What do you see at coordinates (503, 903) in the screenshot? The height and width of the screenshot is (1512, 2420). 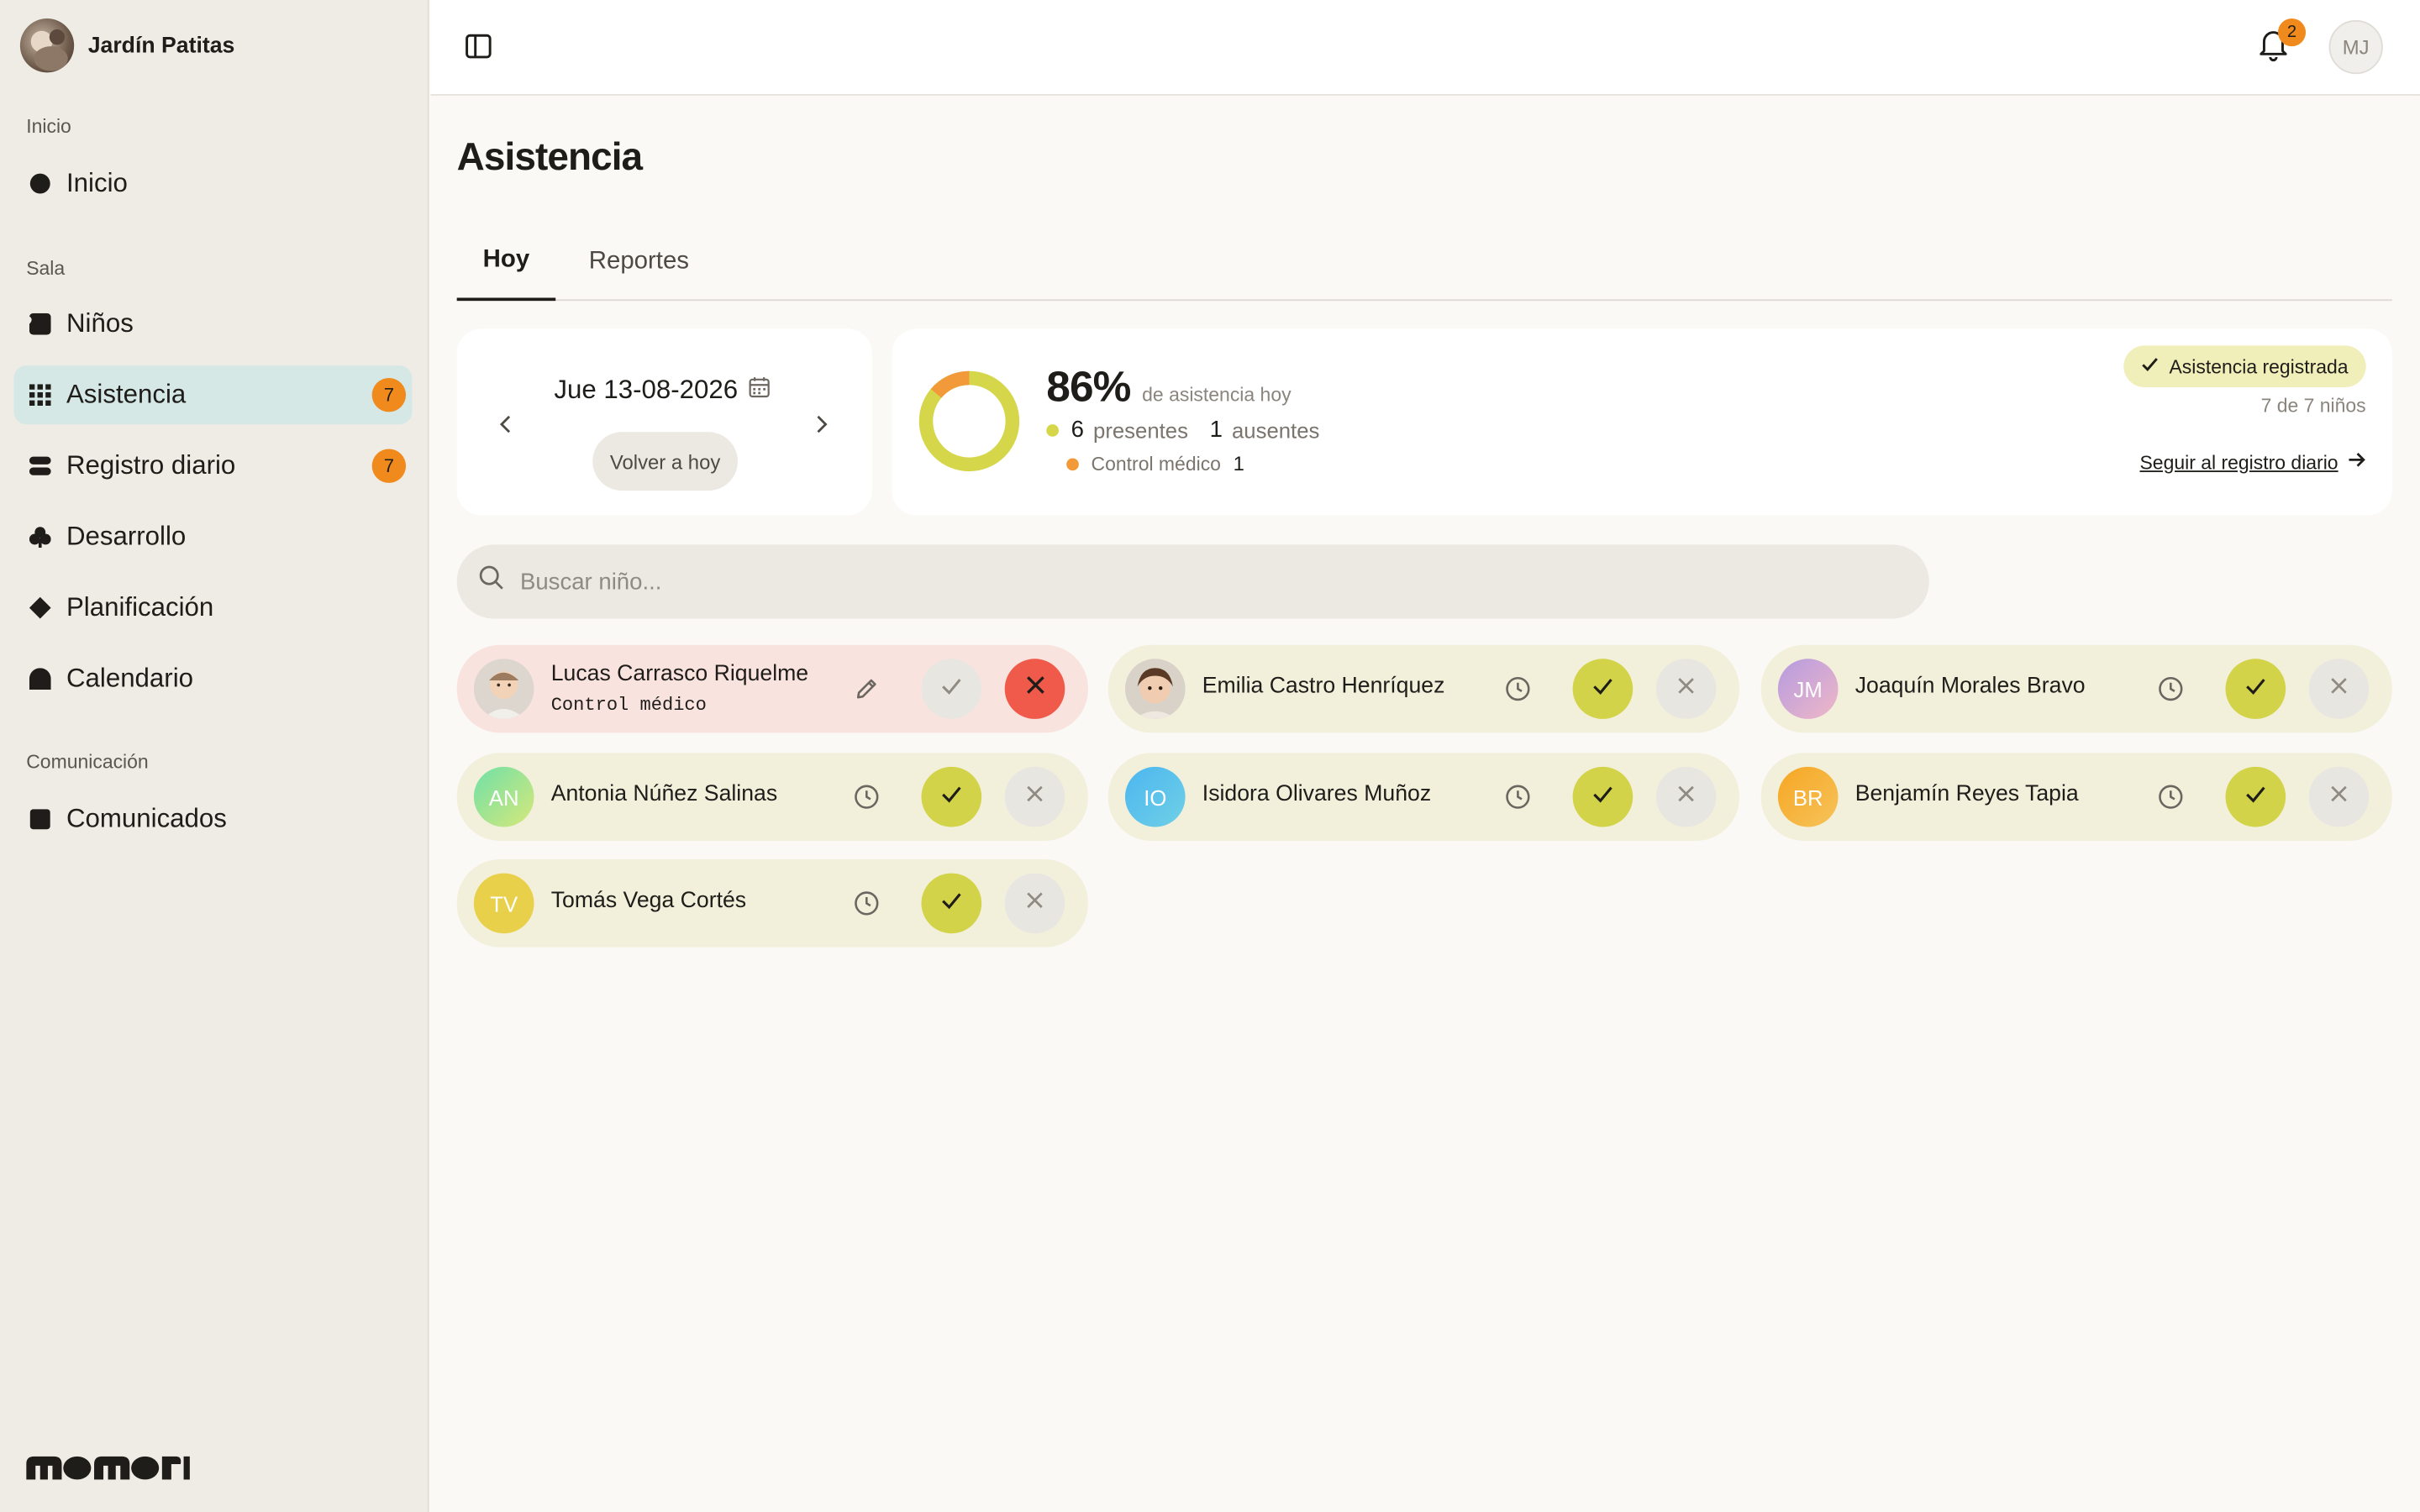 I see `child-avatar: TV` at bounding box center [503, 903].